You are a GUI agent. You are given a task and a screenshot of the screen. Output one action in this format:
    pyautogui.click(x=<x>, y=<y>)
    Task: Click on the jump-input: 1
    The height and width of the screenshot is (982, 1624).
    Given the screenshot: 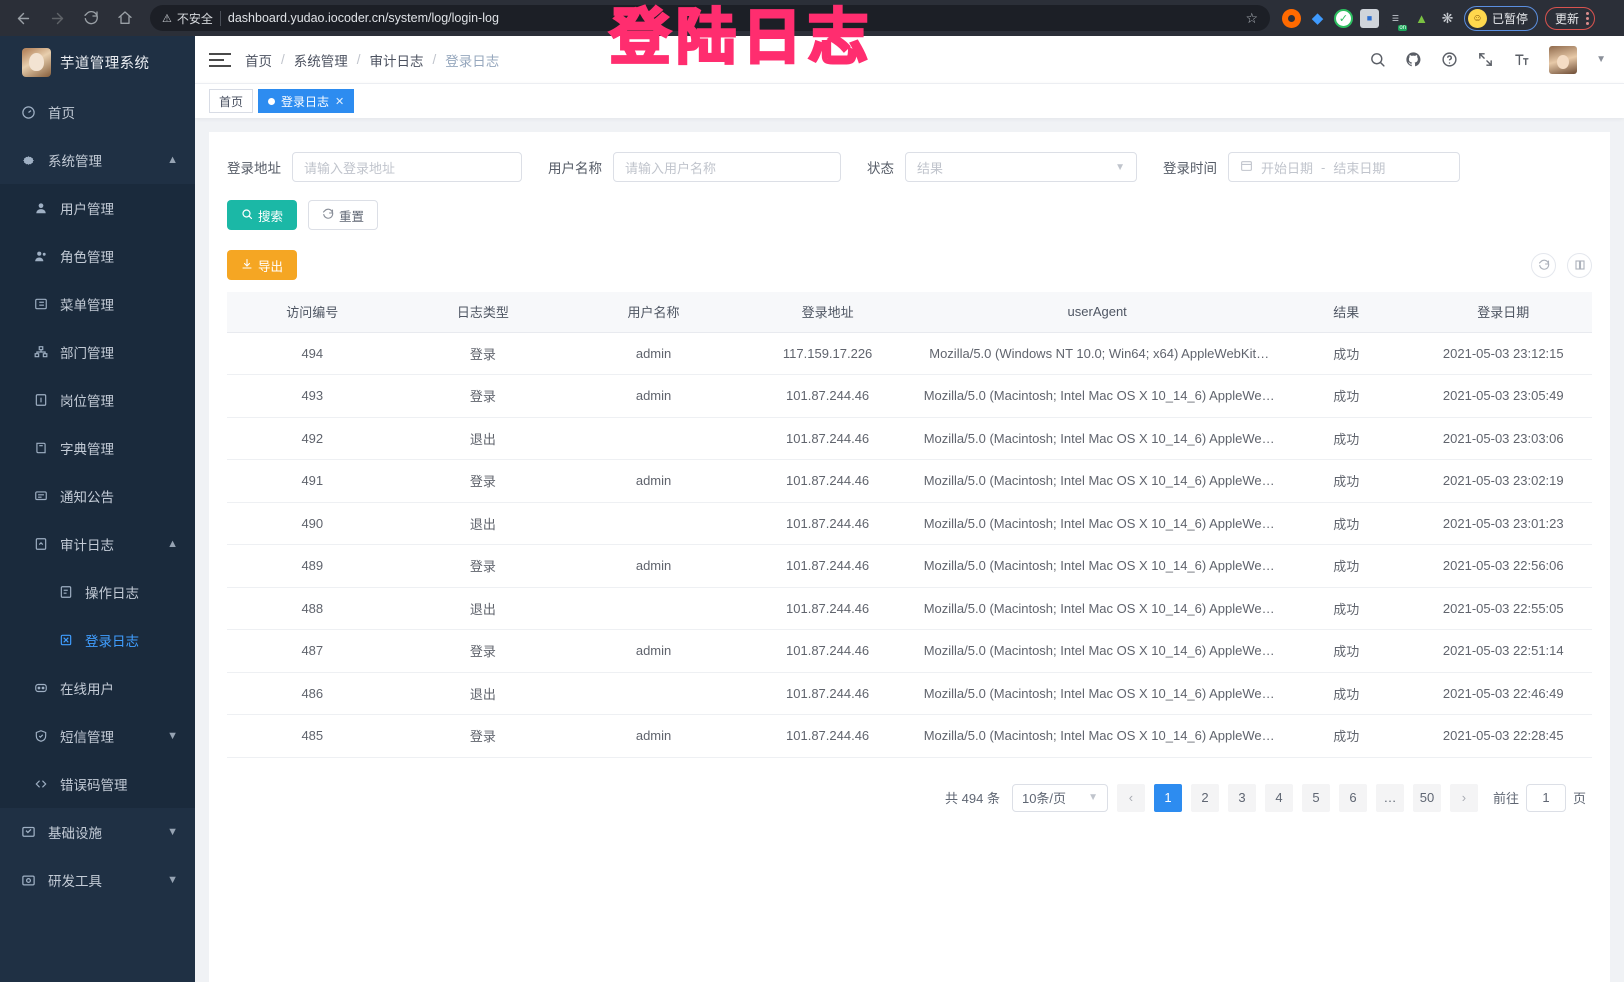 What is the action you would take?
    pyautogui.click(x=1545, y=797)
    